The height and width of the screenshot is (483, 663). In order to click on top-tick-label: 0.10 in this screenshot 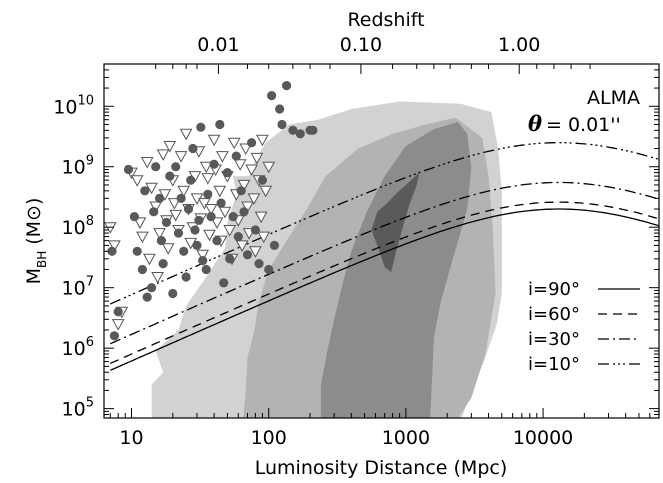, I will do `click(361, 45)`.